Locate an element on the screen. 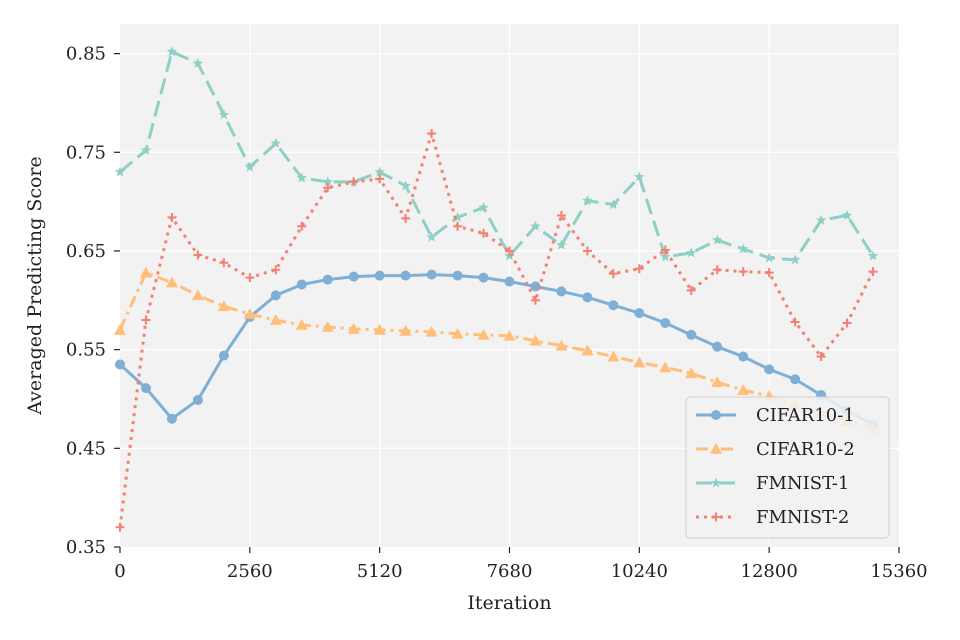 Image resolution: width=960 pixels, height=640 pixels. x-tick-label: 2560 is located at coordinates (250, 571).